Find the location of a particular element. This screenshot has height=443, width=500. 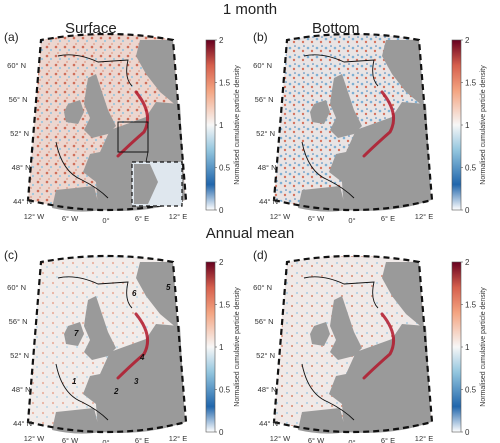

region-label: 3 is located at coordinates (136, 381).